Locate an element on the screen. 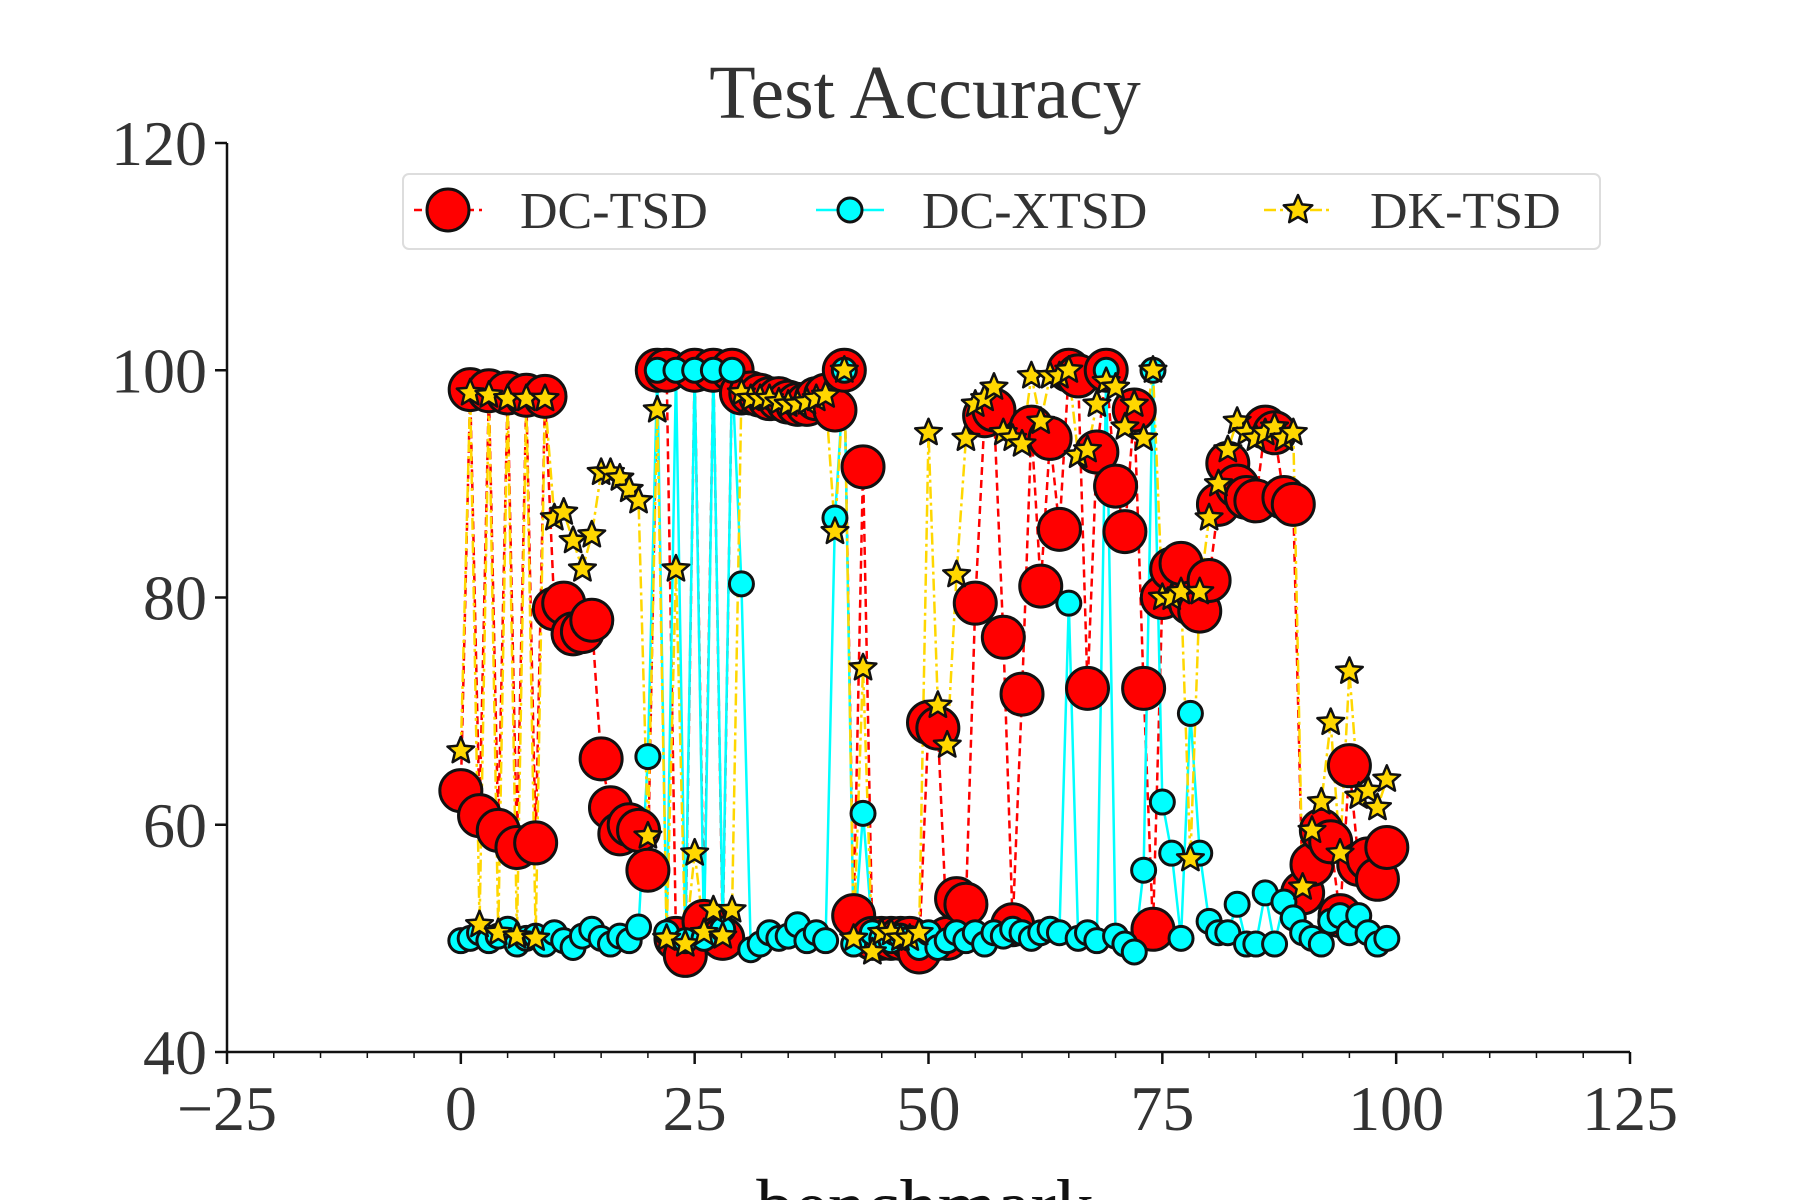 Image resolution: width=1800 pixels, height=1200 pixels. y-tick-label: 40 is located at coordinates (175, 1052).